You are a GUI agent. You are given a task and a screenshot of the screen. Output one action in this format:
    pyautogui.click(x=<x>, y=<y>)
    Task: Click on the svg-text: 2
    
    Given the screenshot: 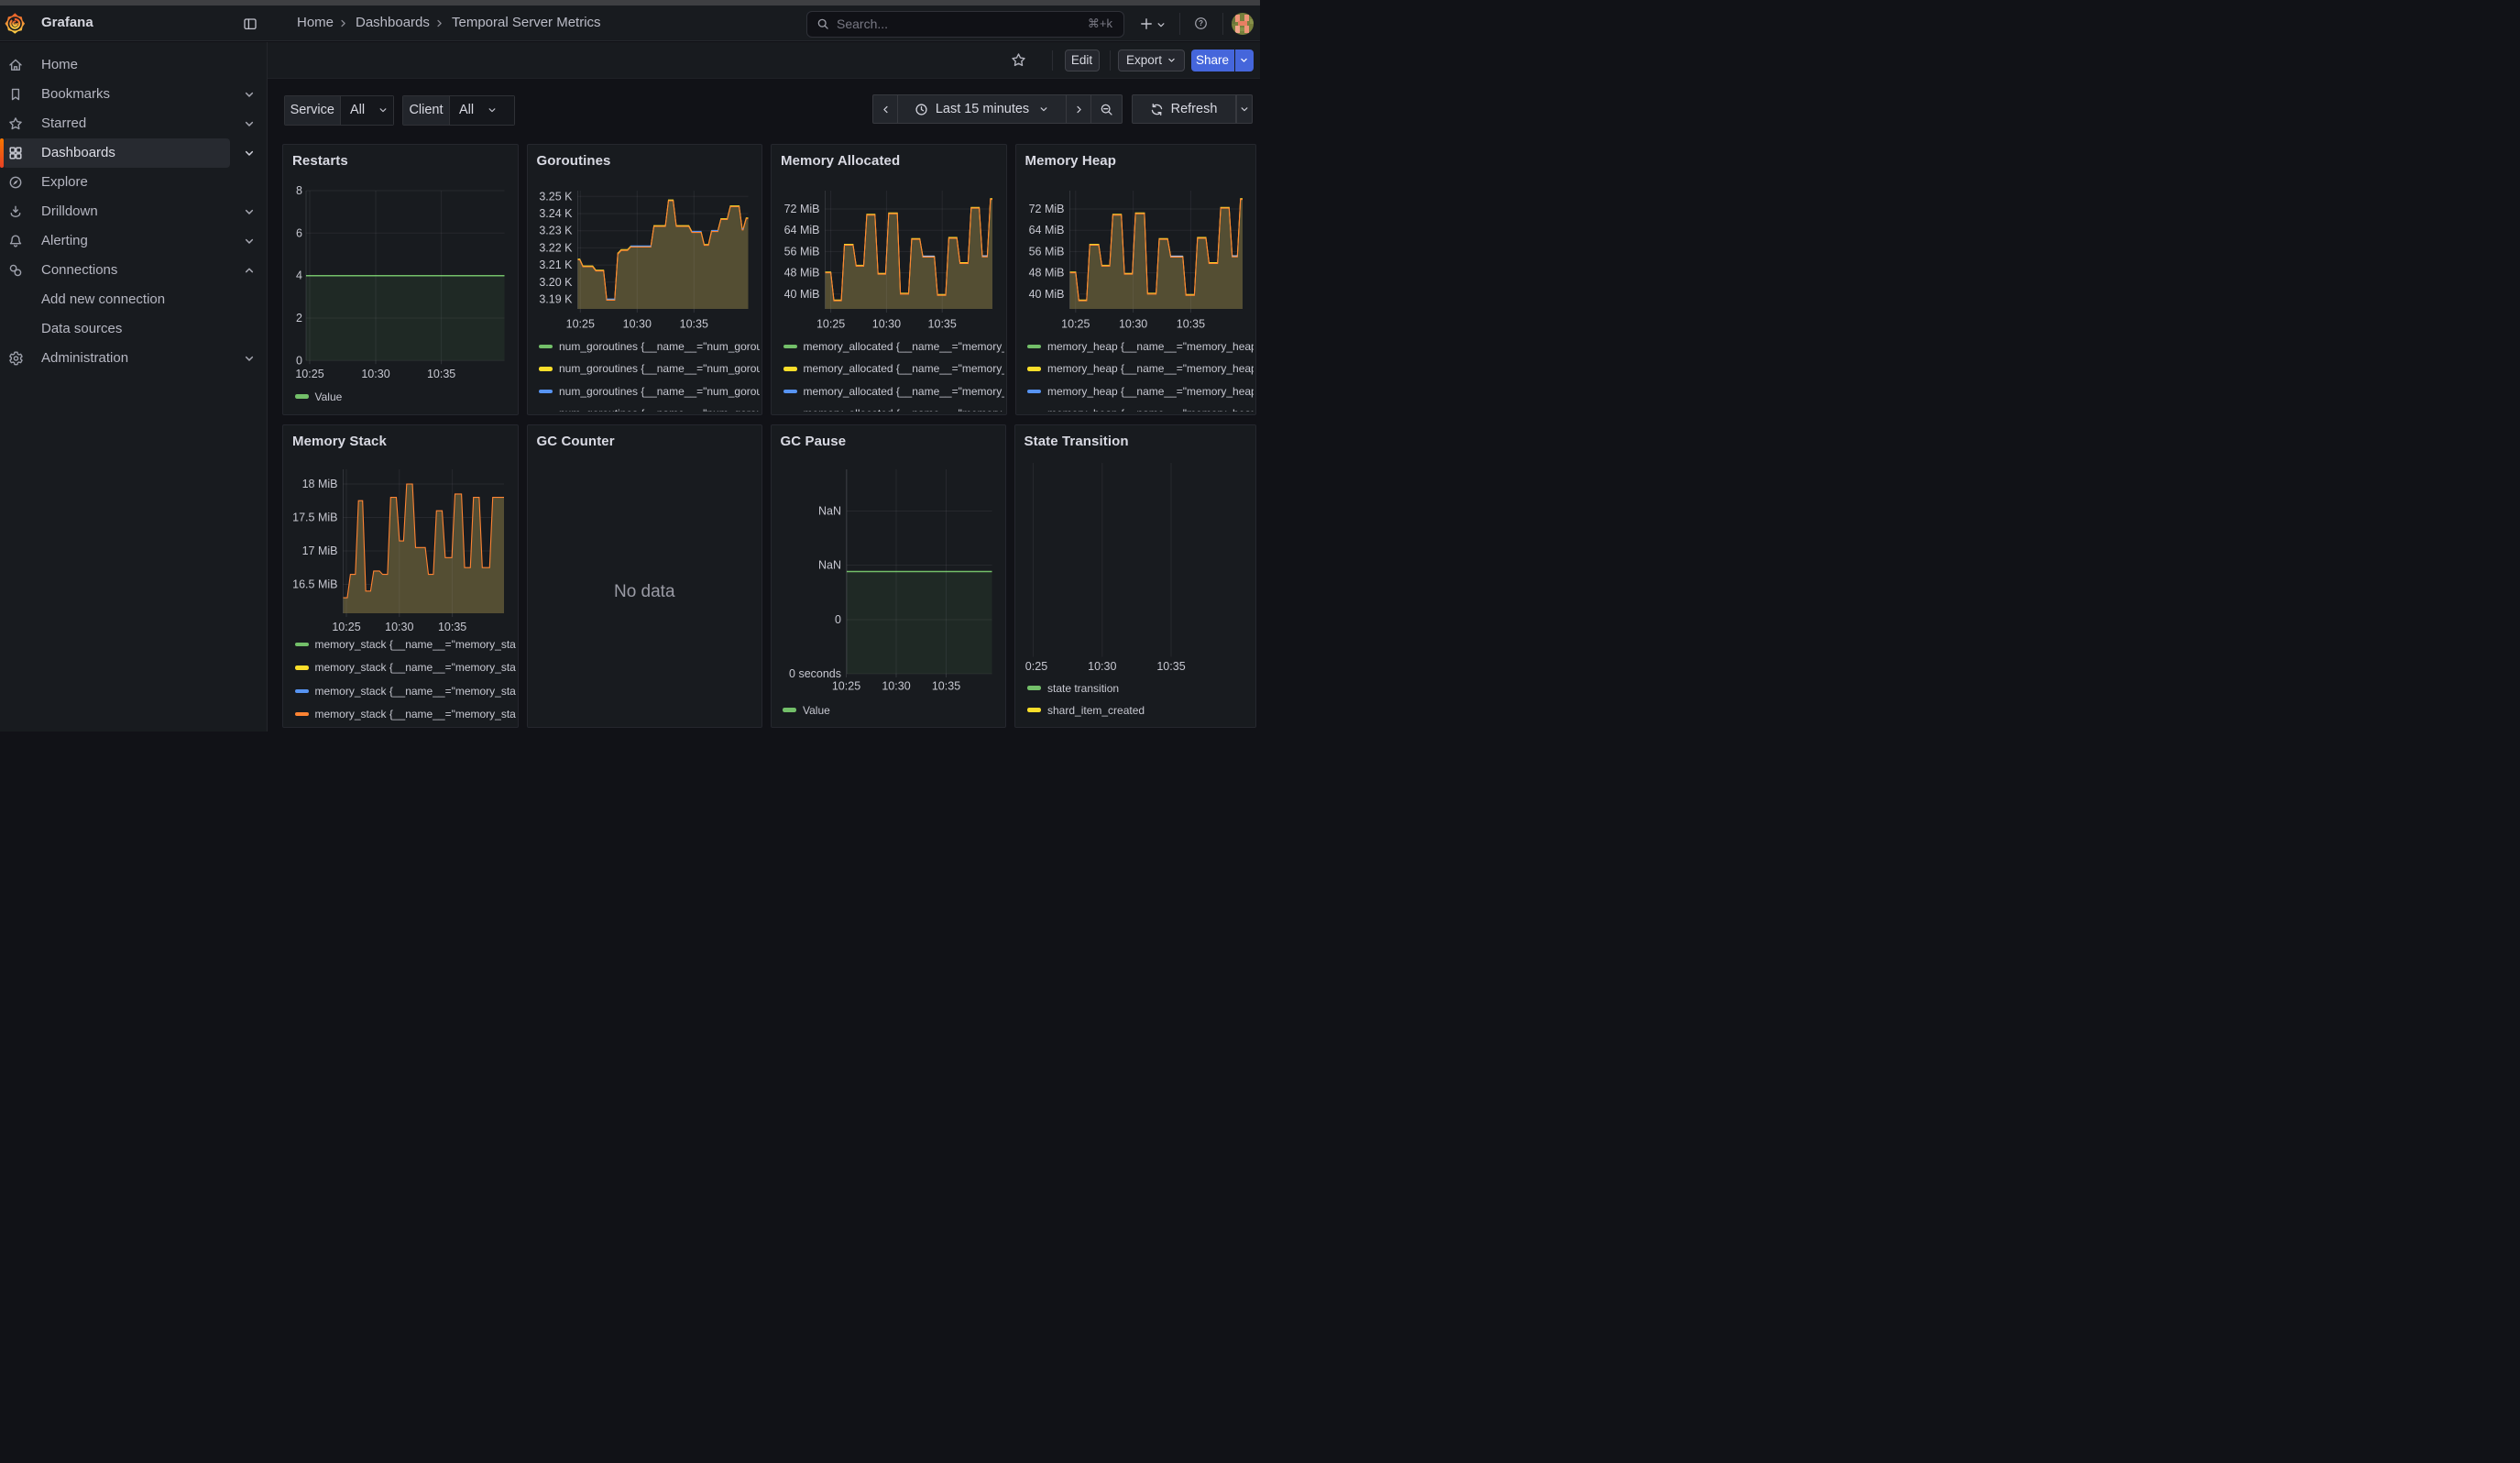 What is the action you would take?
    pyautogui.click(x=299, y=318)
    